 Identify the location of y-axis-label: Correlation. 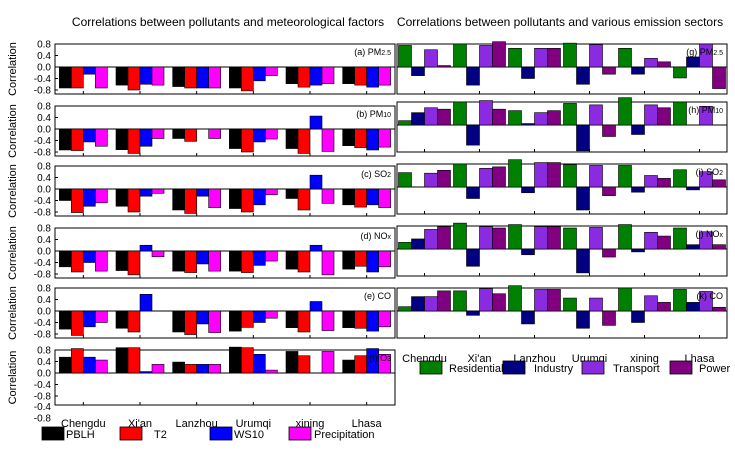
(13, 378).